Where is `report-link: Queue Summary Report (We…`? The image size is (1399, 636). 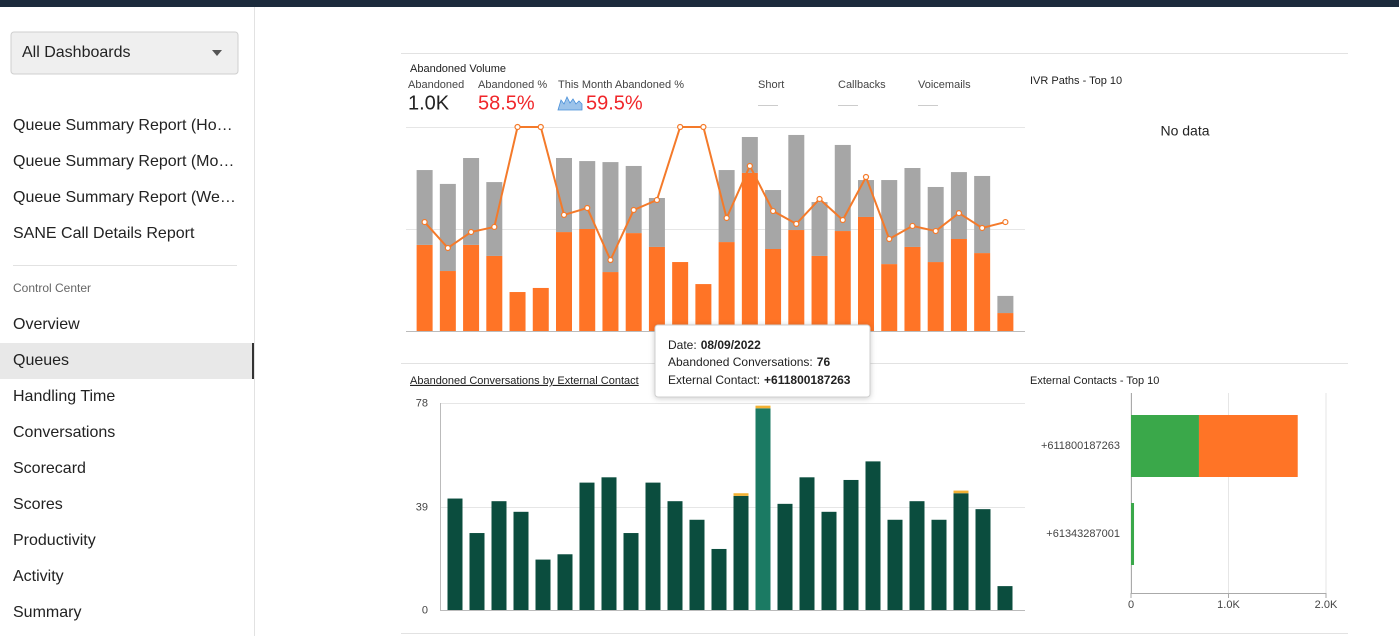
report-link: Queue Summary Report (We… is located at coordinates (124, 197).